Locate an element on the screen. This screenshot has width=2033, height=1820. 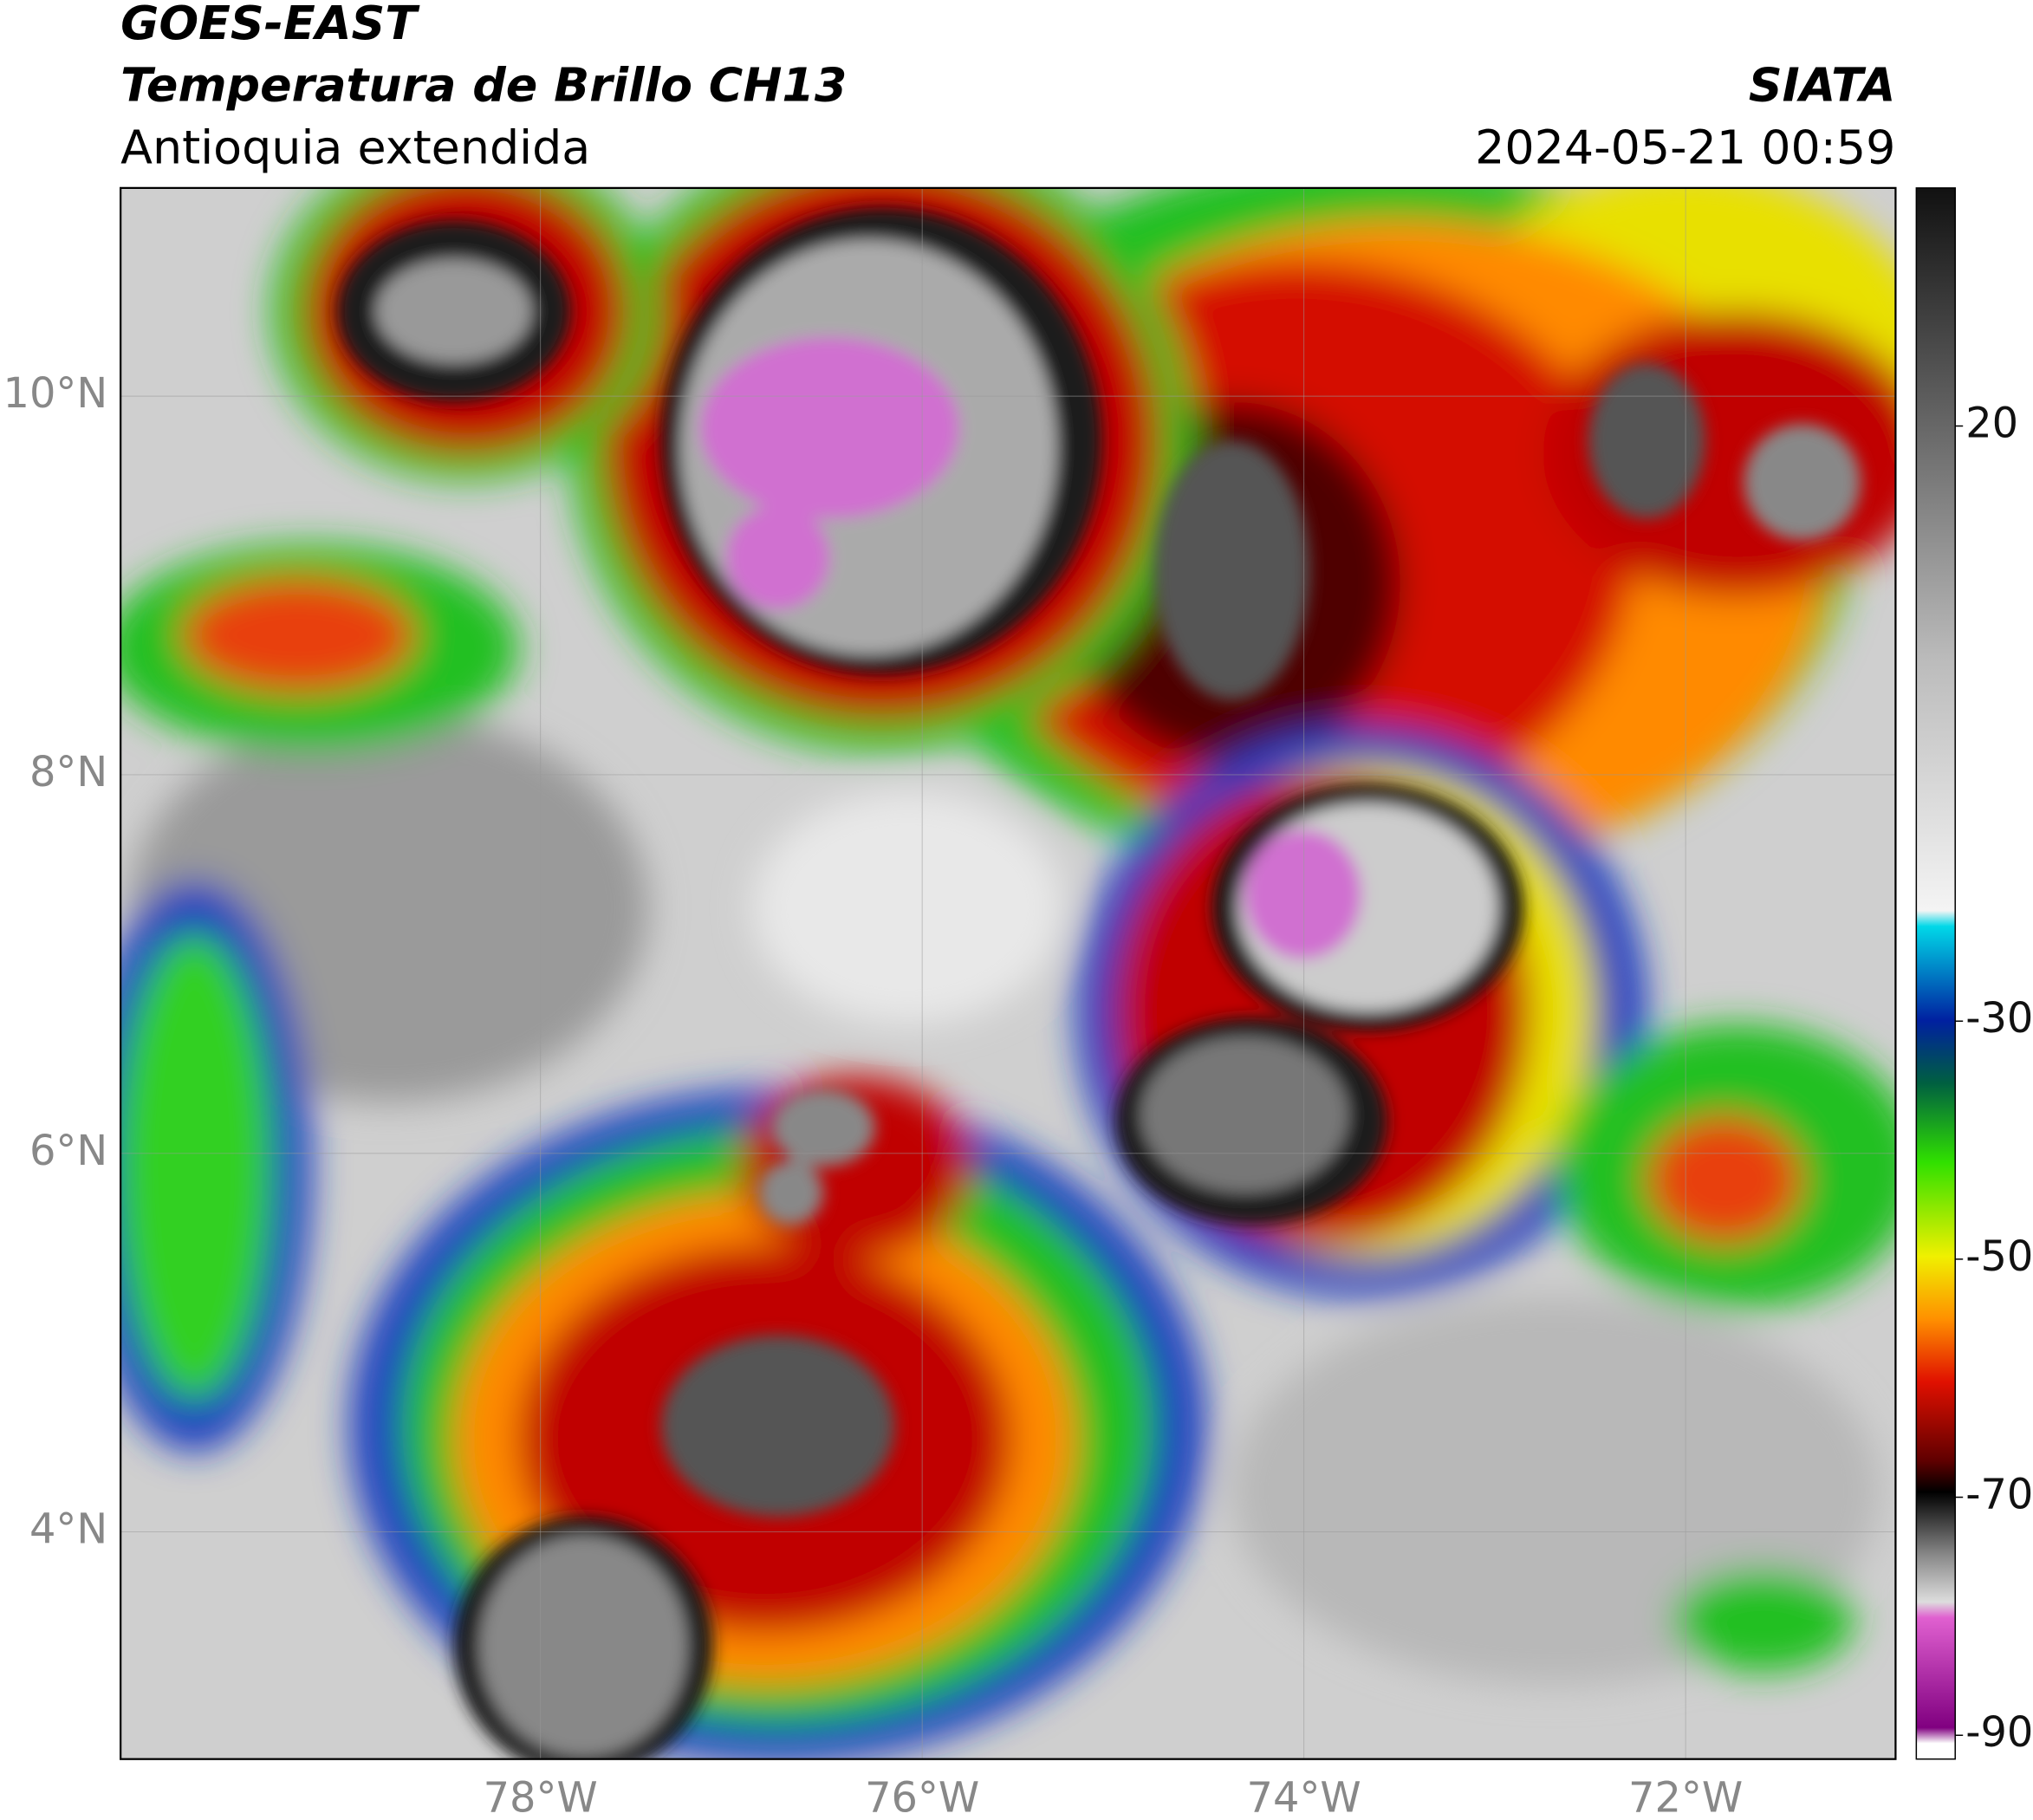
title: GOES-EAST is located at coordinates (270, 25).